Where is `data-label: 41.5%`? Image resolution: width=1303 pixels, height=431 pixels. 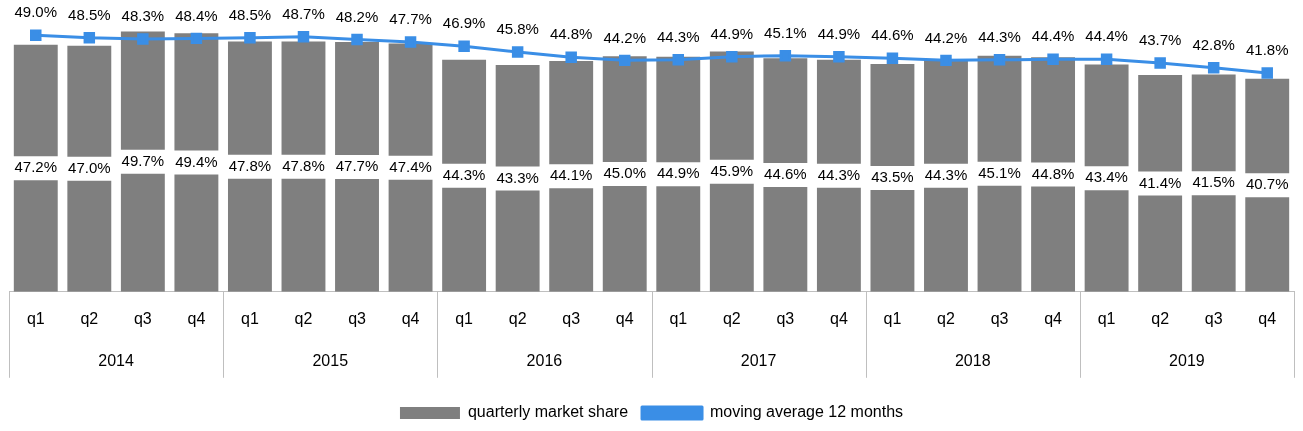
data-label: 41.5% is located at coordinates (1213, 182).